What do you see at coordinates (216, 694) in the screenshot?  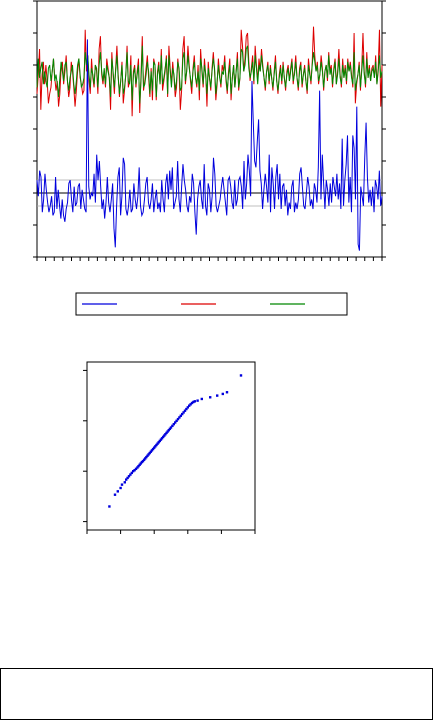 I see `empty-caption-box` at bounding box center [216, 694].